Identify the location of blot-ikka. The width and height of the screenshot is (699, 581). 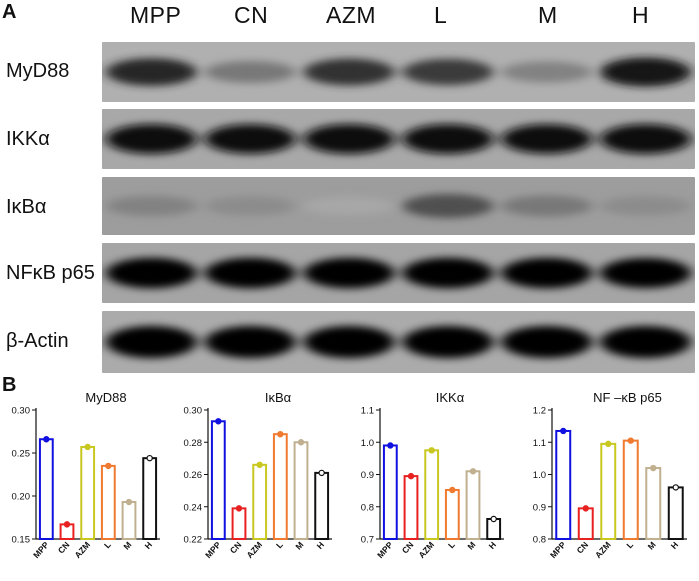
(398, 139).